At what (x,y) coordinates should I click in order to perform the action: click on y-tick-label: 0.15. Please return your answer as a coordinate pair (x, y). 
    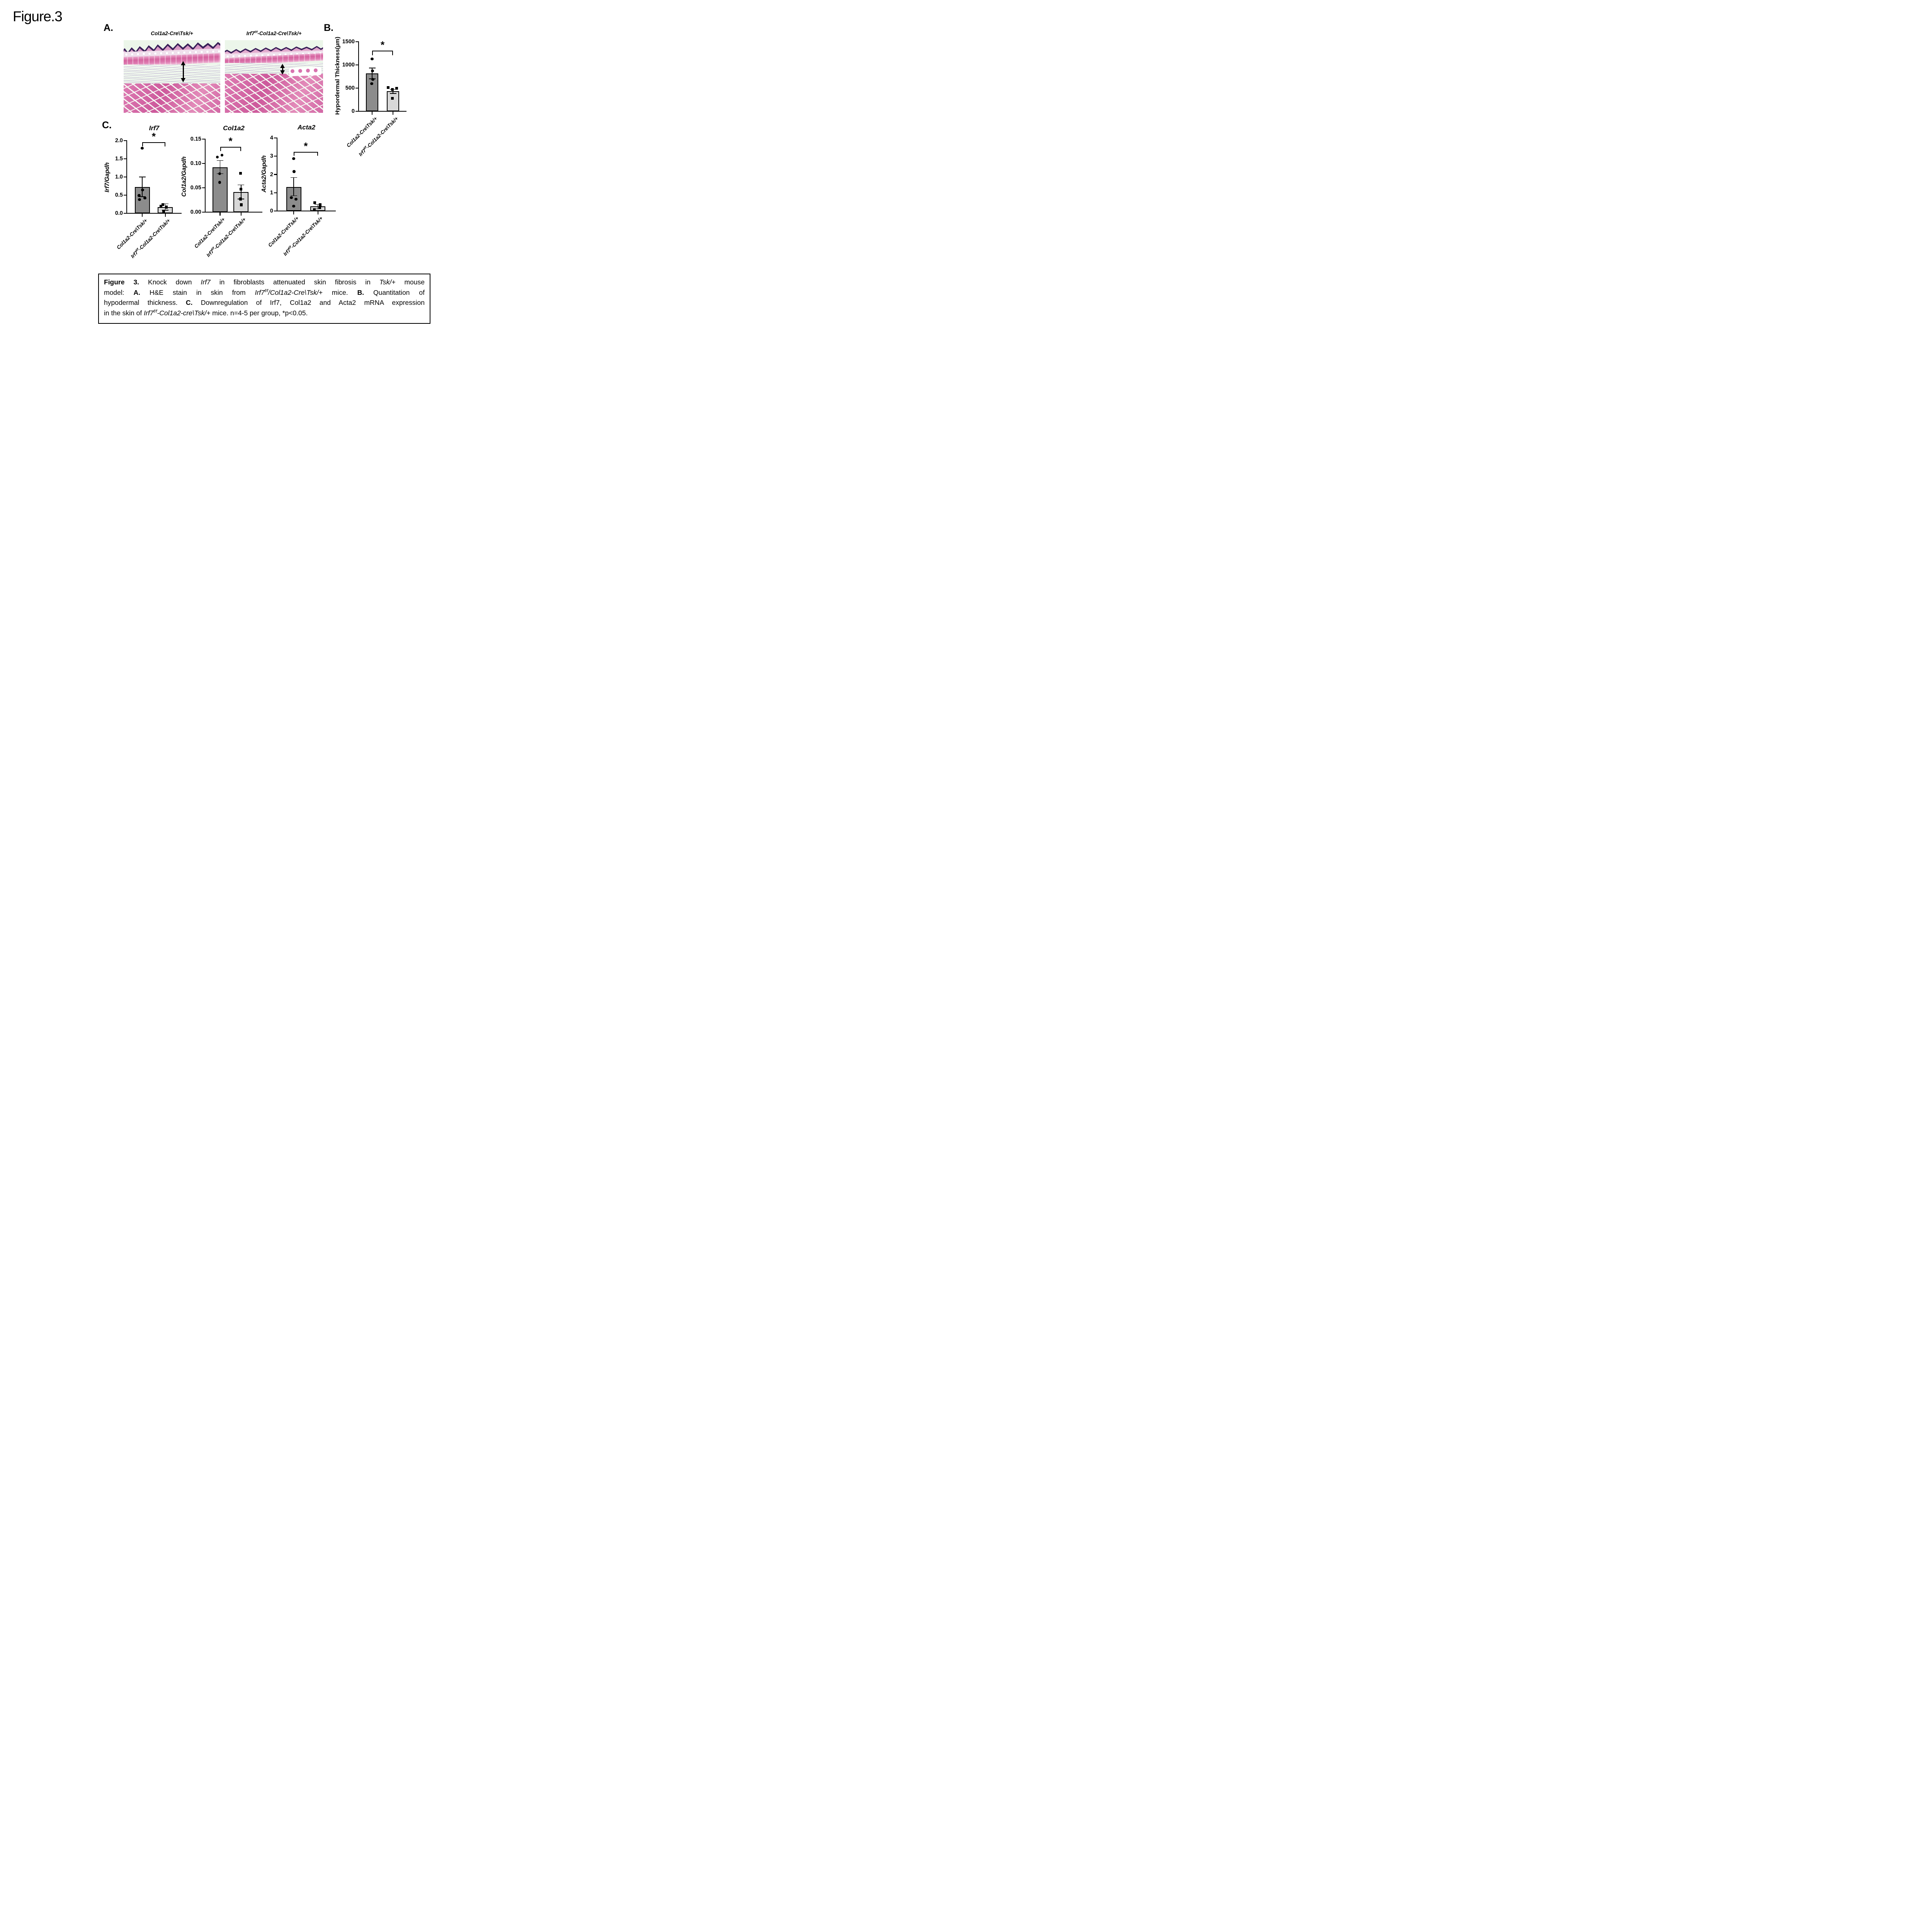
    Looking at the image, I should click on (196, 139).